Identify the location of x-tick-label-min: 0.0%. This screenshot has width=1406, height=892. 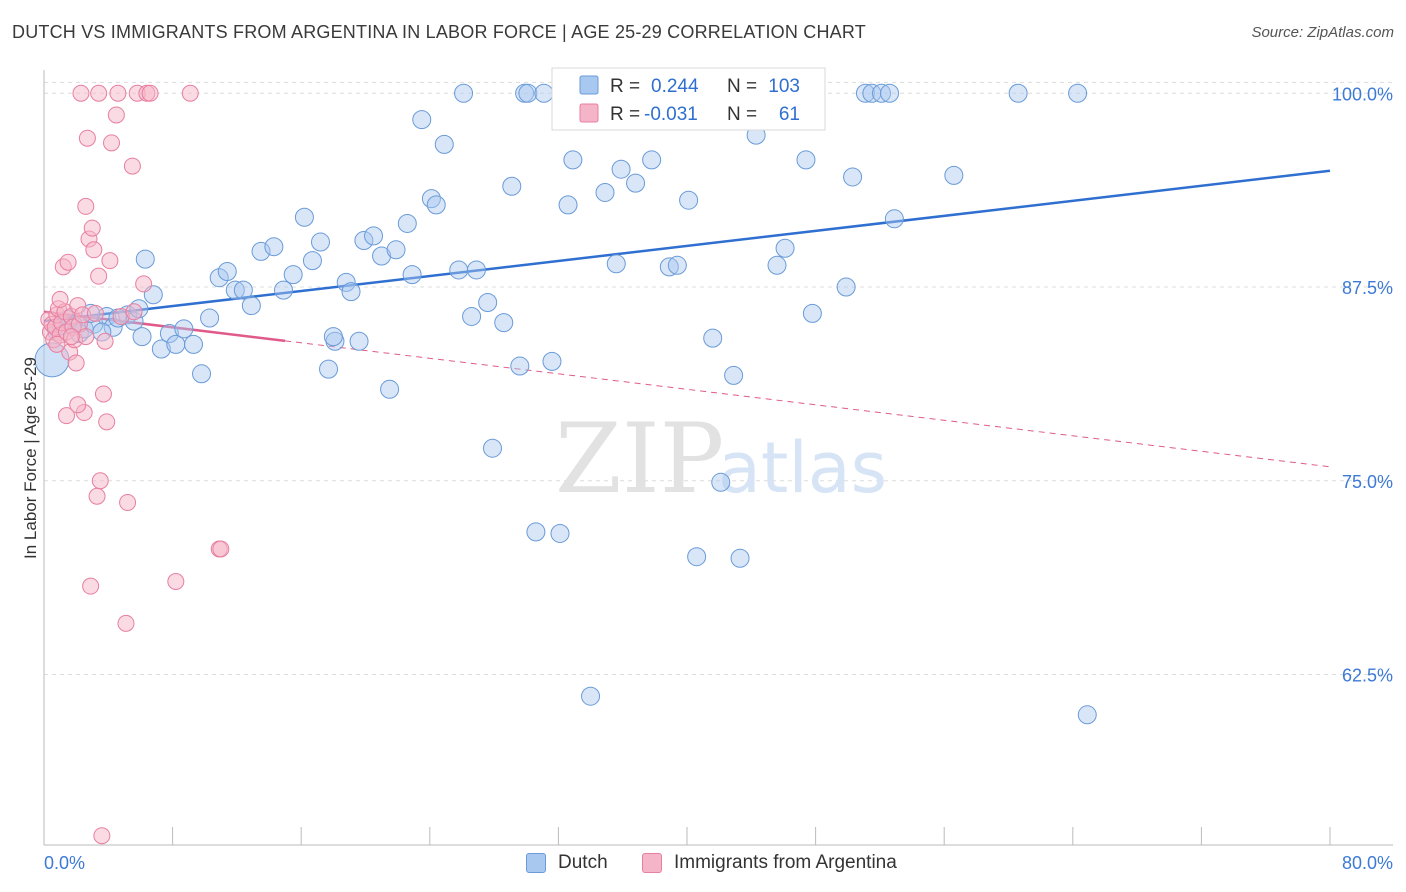
(64, 863).